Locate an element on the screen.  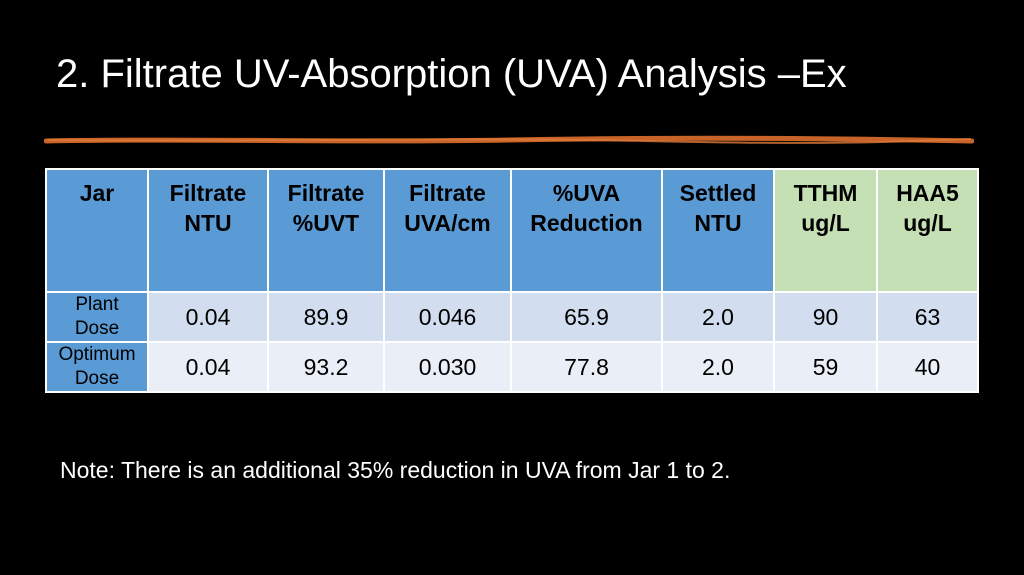
column-header-filtrate-uva: Filtrate UVA/cm is located at coordinates (447, 230).